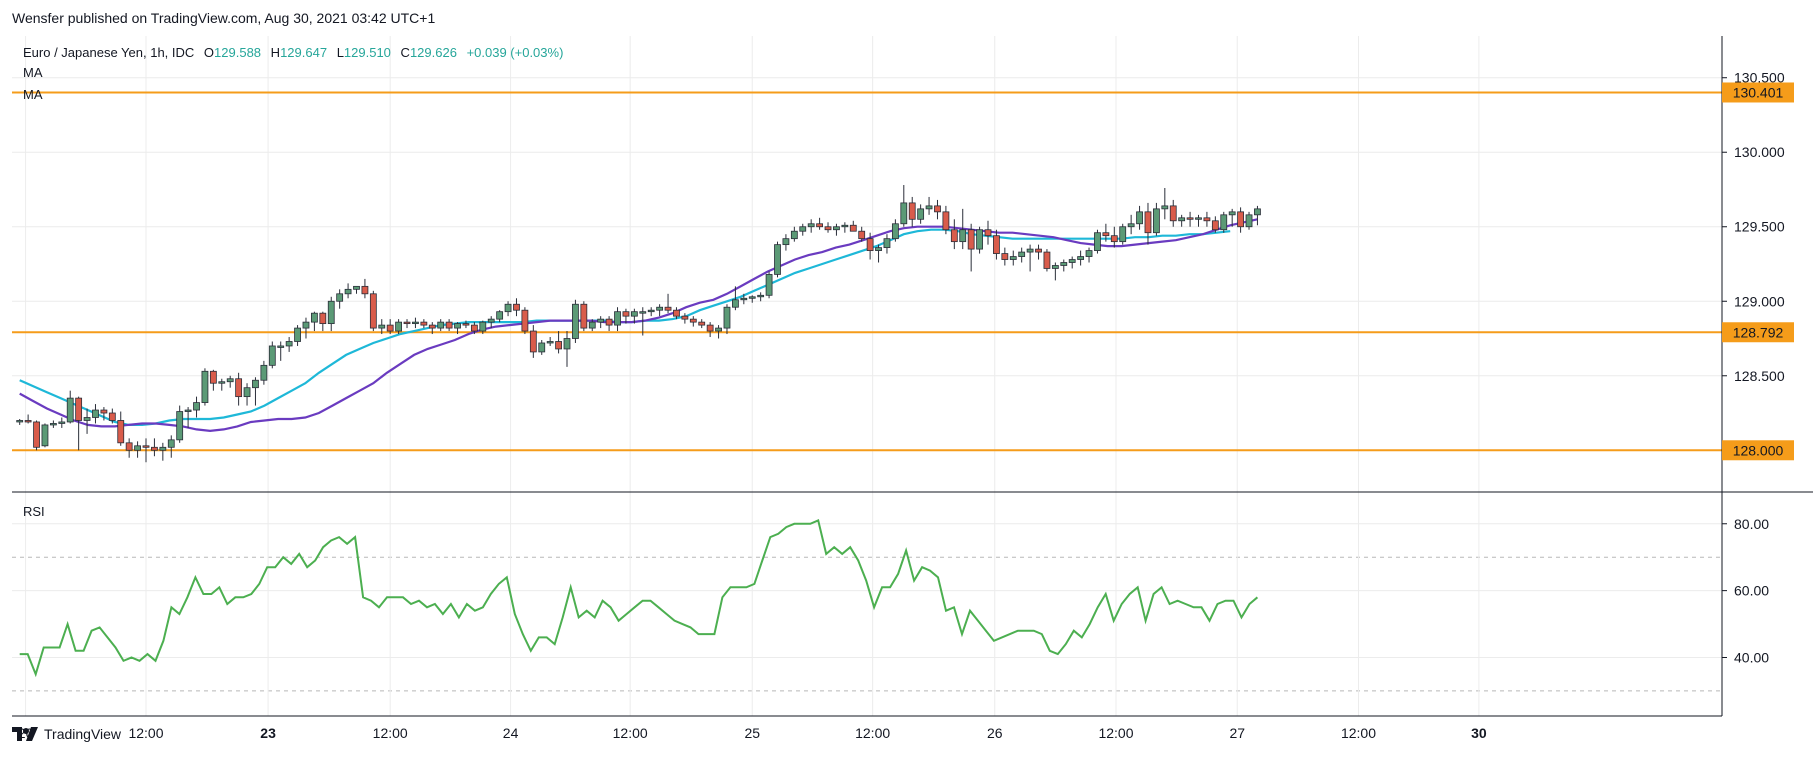  What do you see at coordinates (639, 598) in the screenshot?
I see `rsi-indicator` at bounding box center [639, 598].